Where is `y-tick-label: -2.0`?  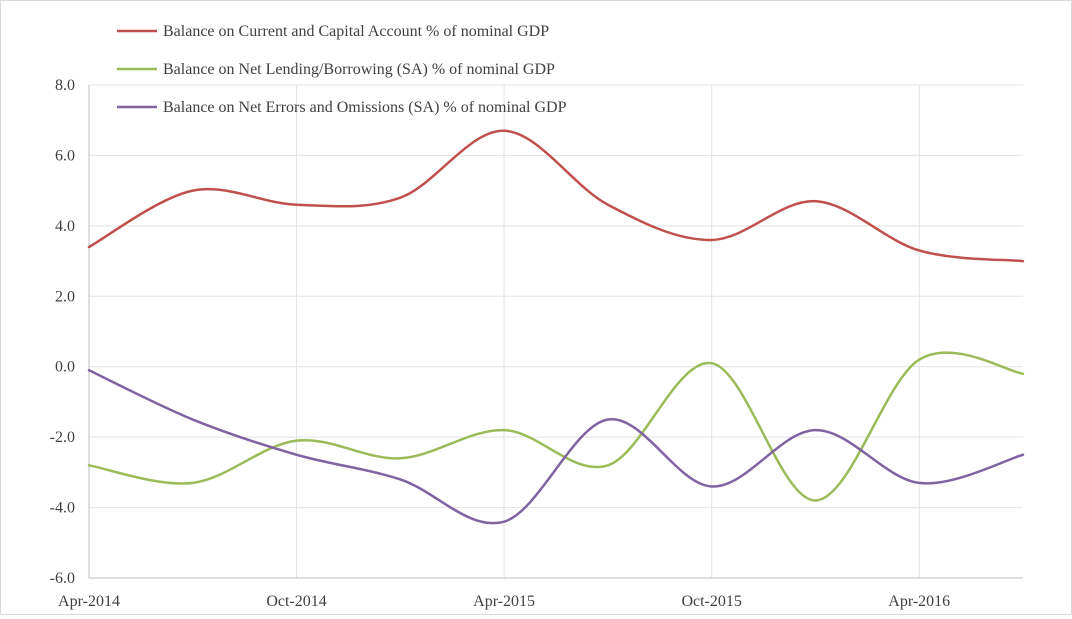
y-tick-label: -2.0 is located at coordinates (62, 437).